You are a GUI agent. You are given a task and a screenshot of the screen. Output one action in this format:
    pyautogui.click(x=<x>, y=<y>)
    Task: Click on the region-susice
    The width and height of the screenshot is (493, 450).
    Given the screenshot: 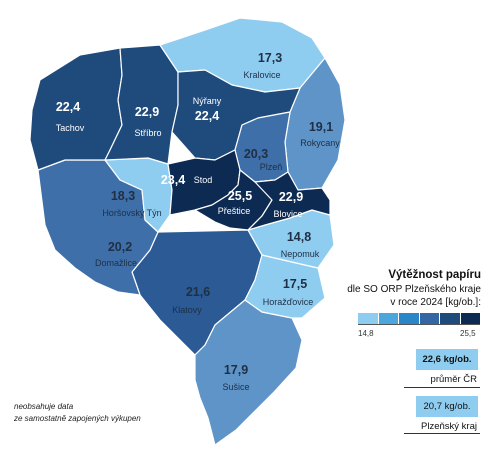 What is the action you would take?
    pyautogui.click(x=248, y=372)
    